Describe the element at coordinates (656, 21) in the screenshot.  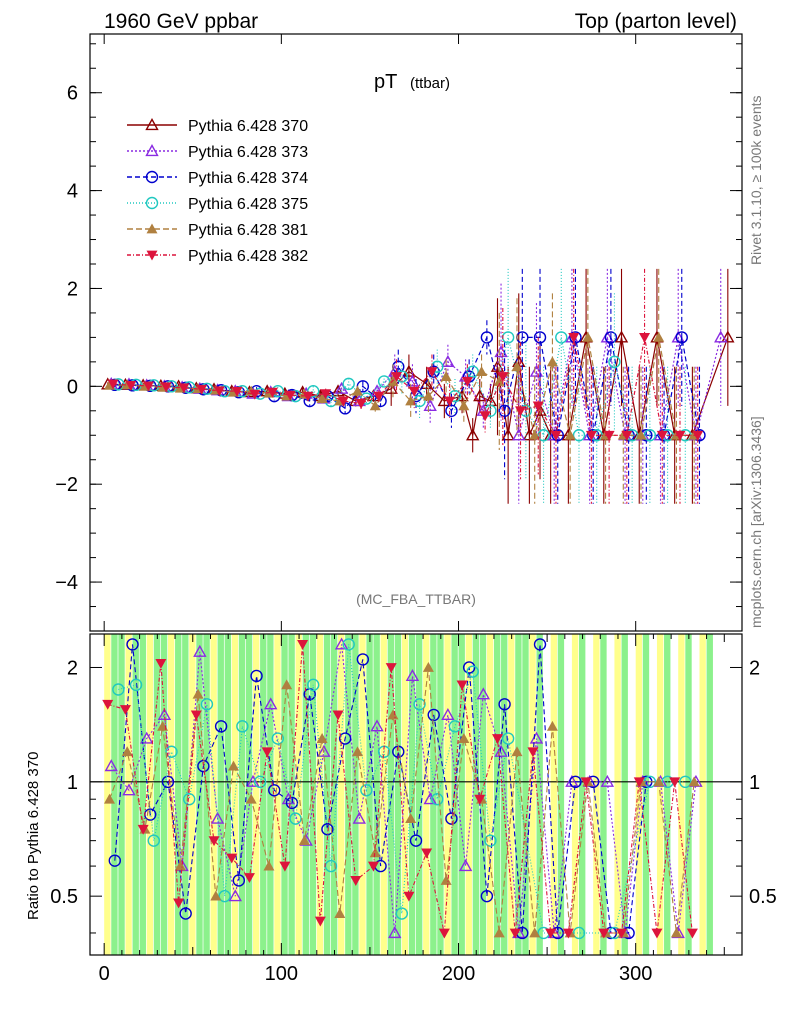
I see `header-process-label: Top (parton level)` at that location.